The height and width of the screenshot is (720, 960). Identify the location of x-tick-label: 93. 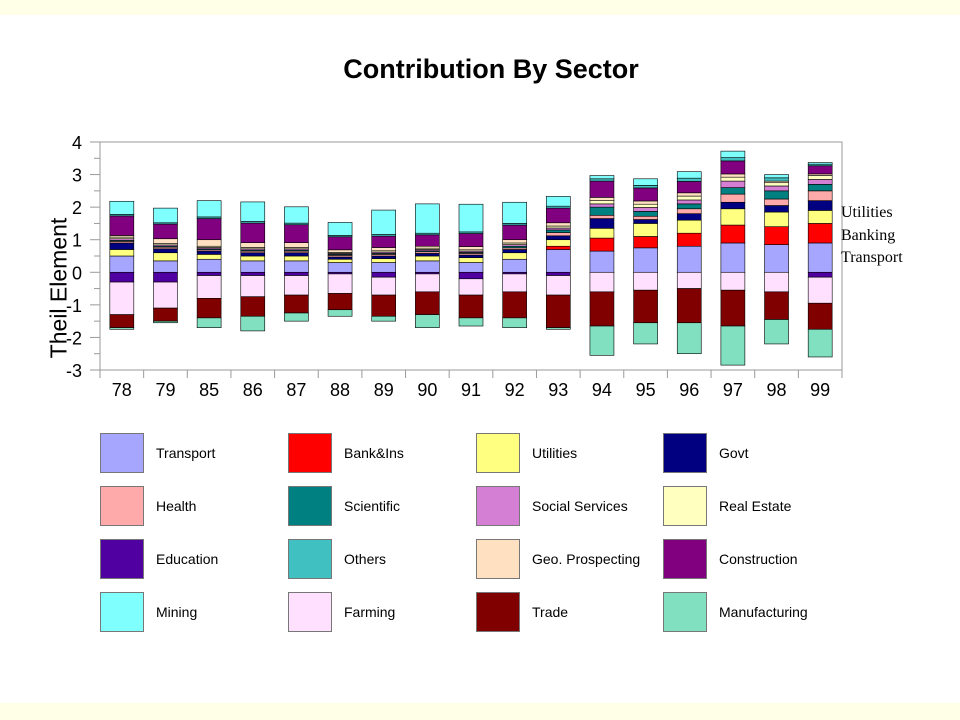
(558, 390).